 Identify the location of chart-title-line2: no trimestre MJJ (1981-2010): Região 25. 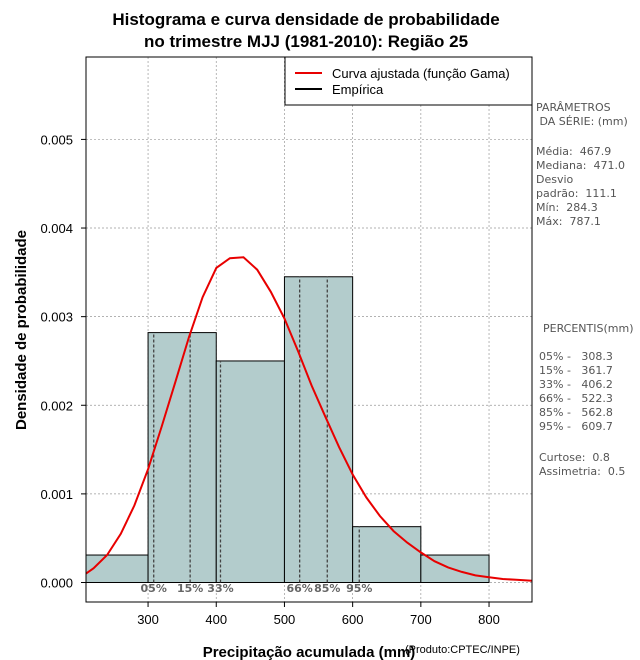
(306, 41).